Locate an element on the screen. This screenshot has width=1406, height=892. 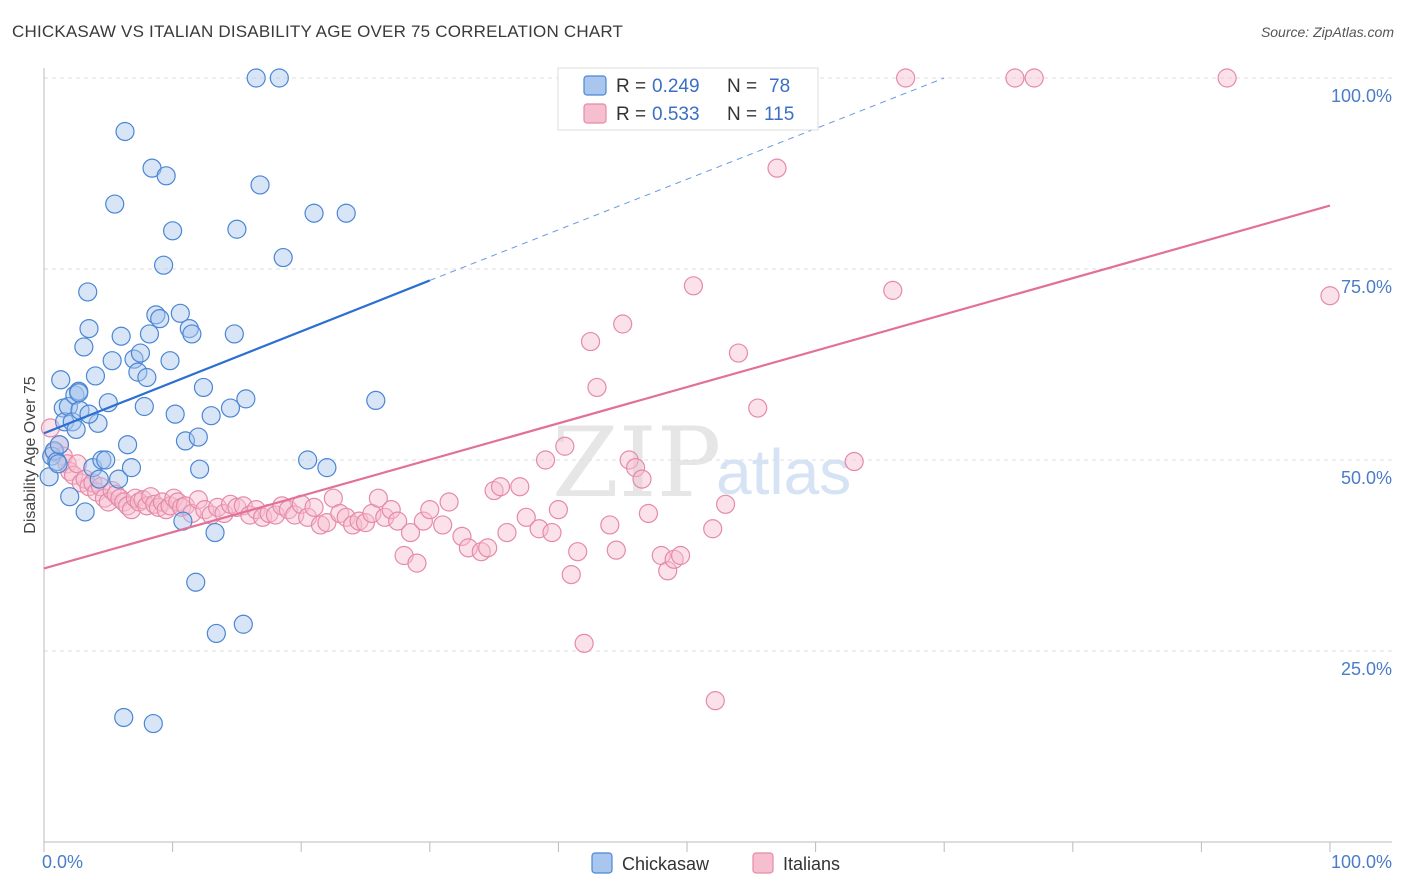
y-tick-label-100: 100.0% is located at coordinates (1361, 96).